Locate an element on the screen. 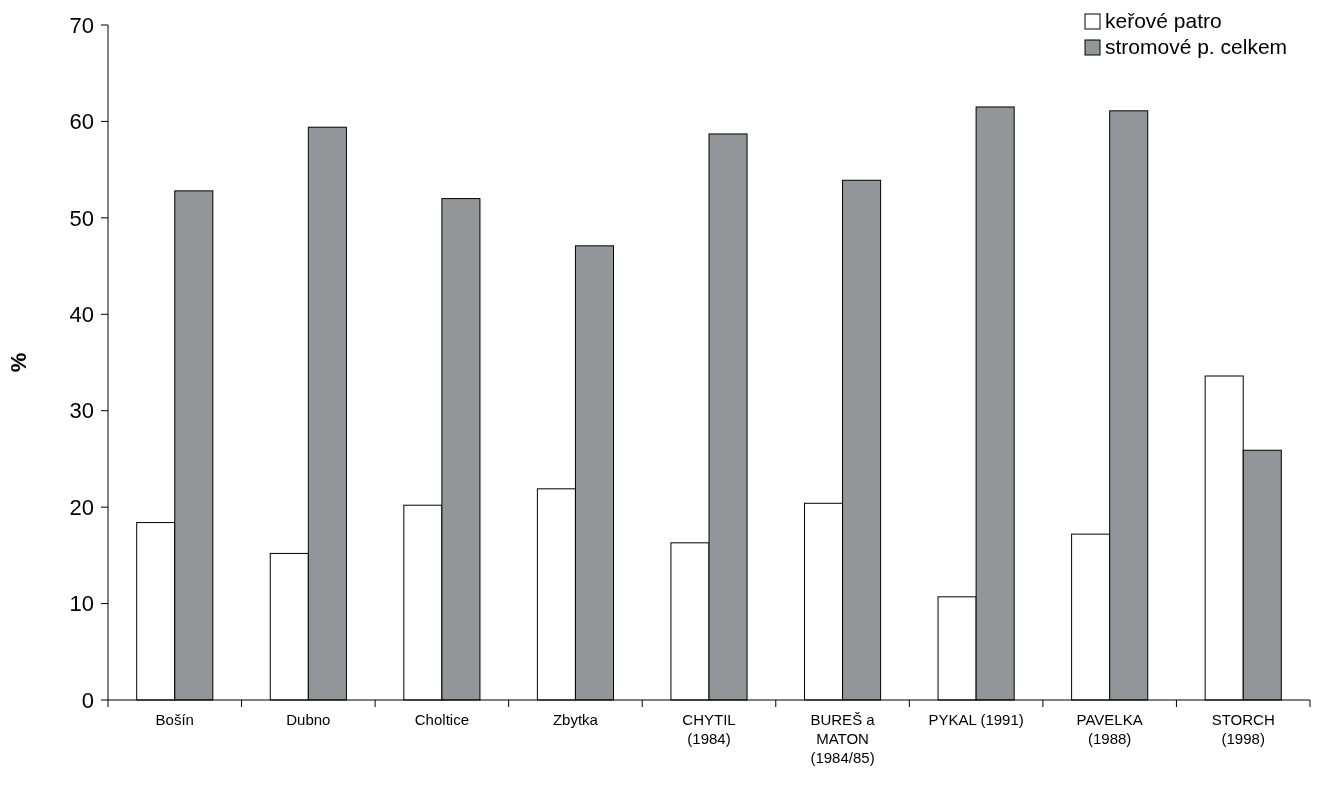 This screenshot has width=1323, height=791. x-tick-label: Dubno is located at coordinates (308, 719).